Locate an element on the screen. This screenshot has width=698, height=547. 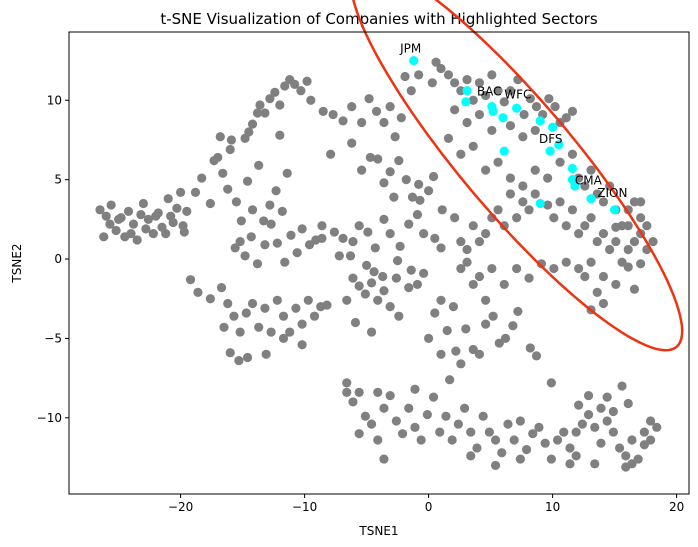
x-tick-label: −20 is located at coordinates (180, 507).